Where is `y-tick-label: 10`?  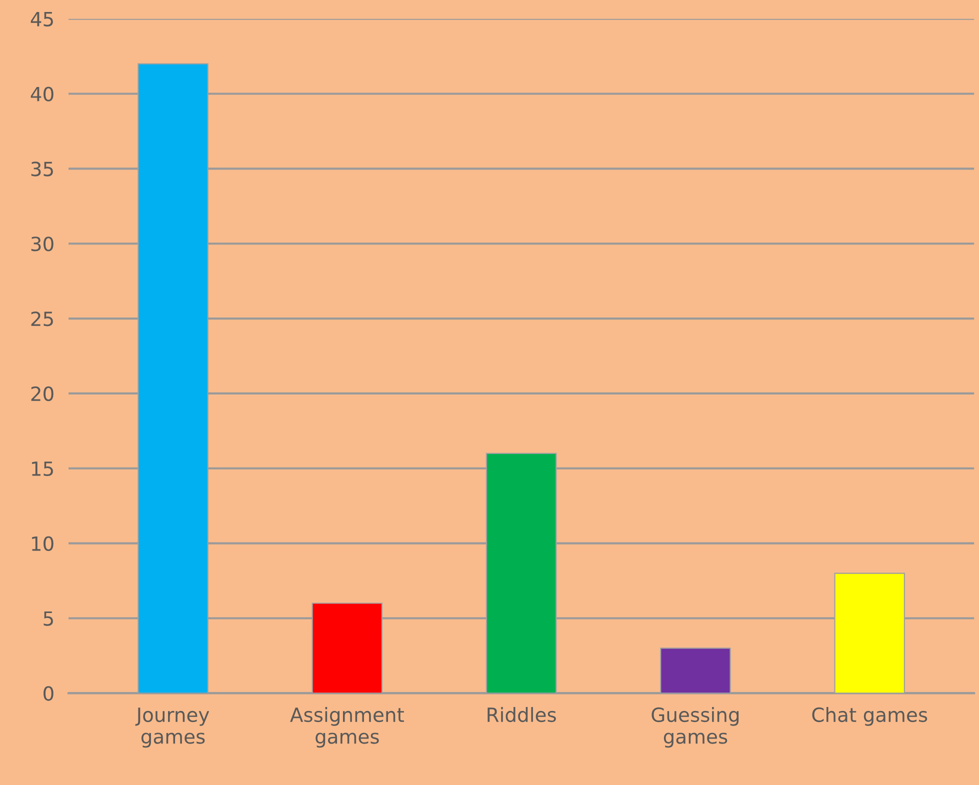 y-tick-label: 10 is located at coordinates (43, 543).